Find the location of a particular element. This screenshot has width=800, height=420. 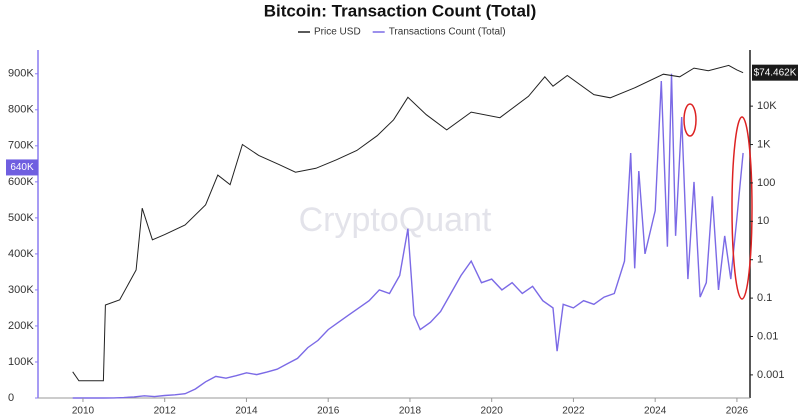

y2-tick-label: 10K is located at coordinates (767, 106).